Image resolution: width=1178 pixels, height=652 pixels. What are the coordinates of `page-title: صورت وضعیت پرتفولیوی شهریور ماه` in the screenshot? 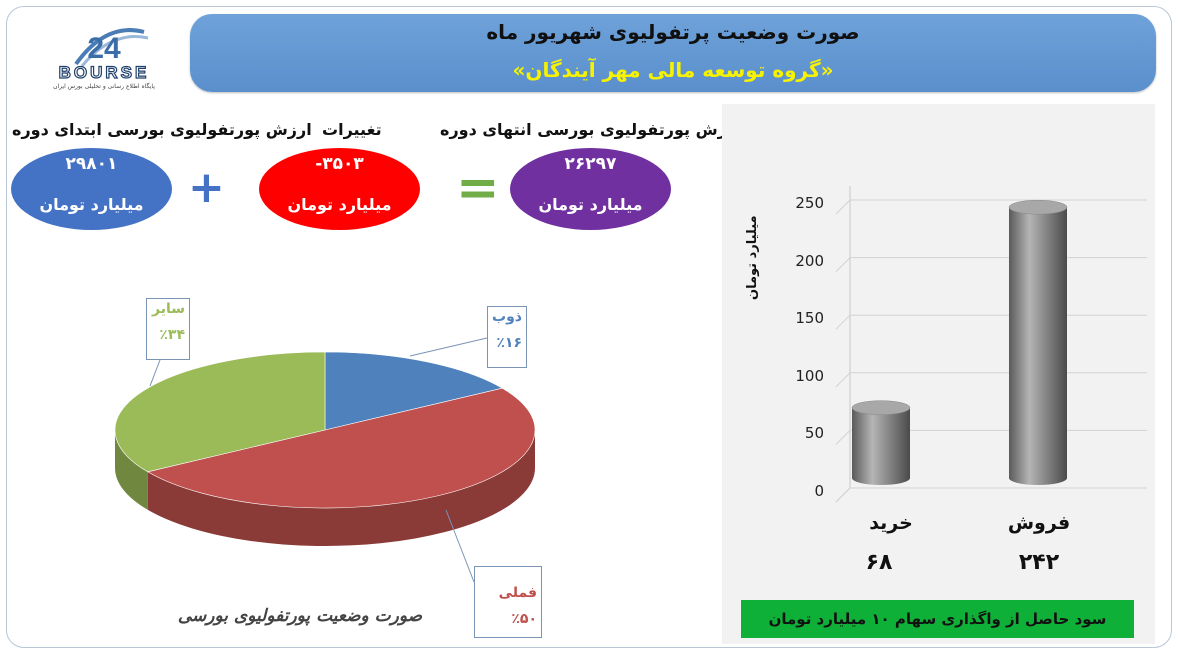 It's located at (673, 32).